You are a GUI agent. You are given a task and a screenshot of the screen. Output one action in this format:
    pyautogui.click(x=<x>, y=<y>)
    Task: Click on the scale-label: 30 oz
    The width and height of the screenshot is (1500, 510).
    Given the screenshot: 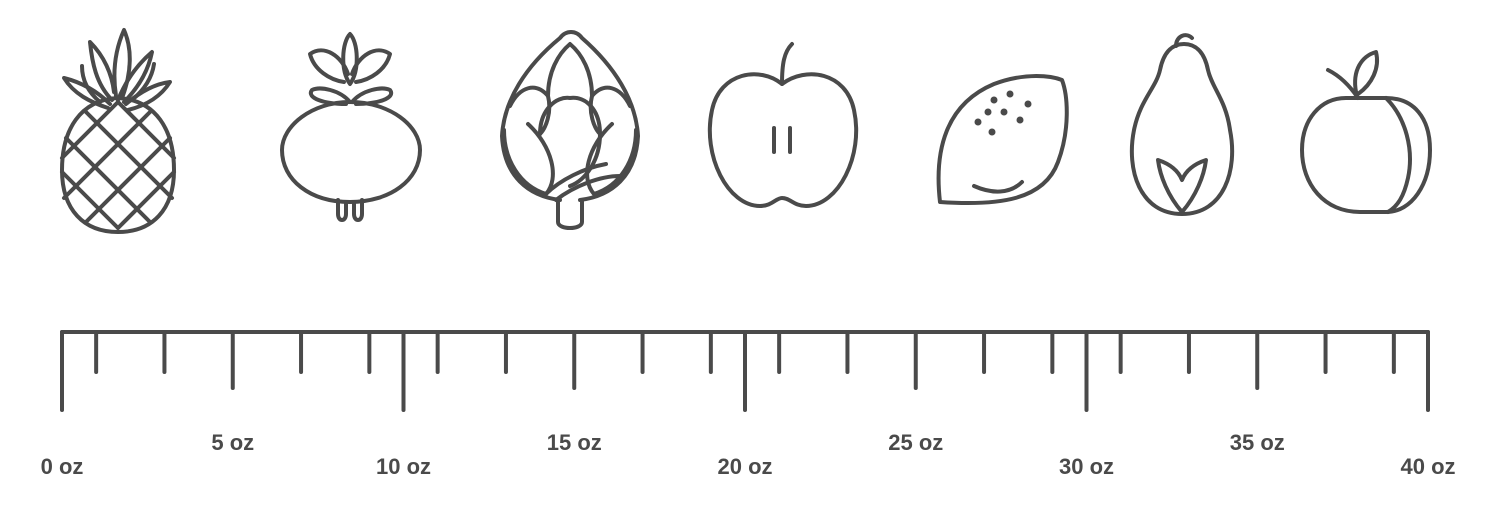 What is the action you would take?
    pyautogui.click(x=1086, y=466)
    